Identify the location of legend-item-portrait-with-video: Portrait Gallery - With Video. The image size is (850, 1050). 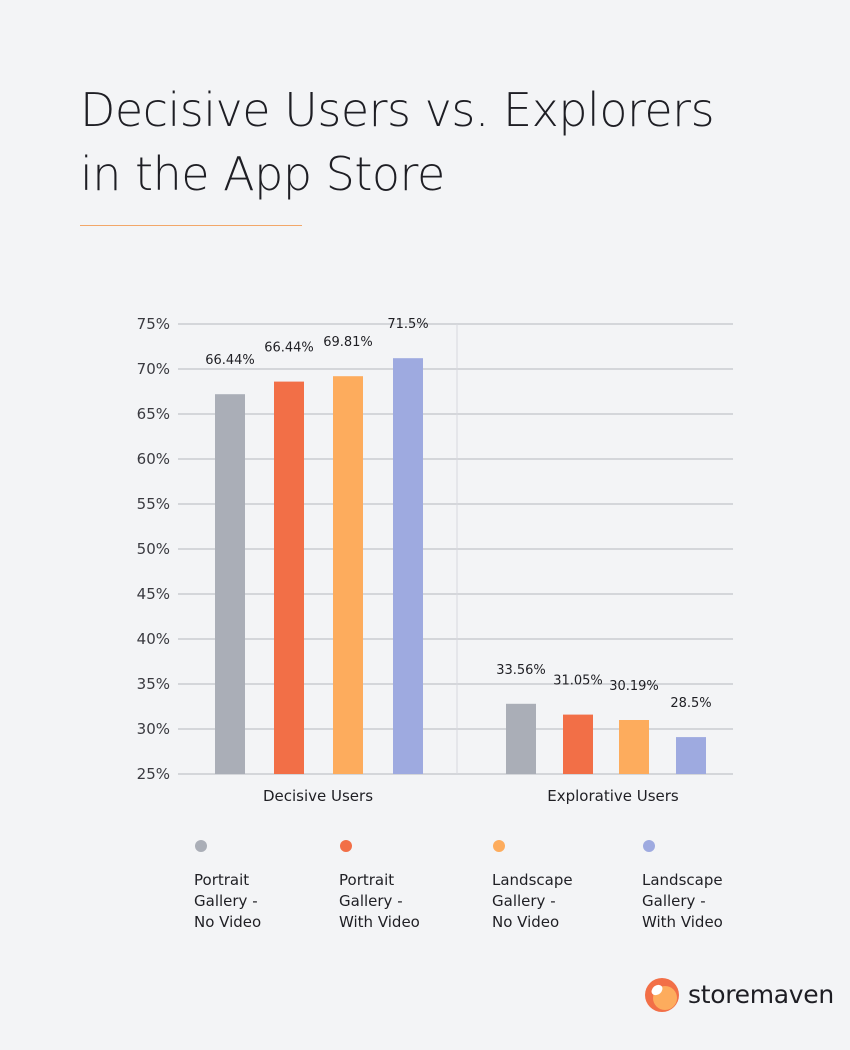
(404, 886).